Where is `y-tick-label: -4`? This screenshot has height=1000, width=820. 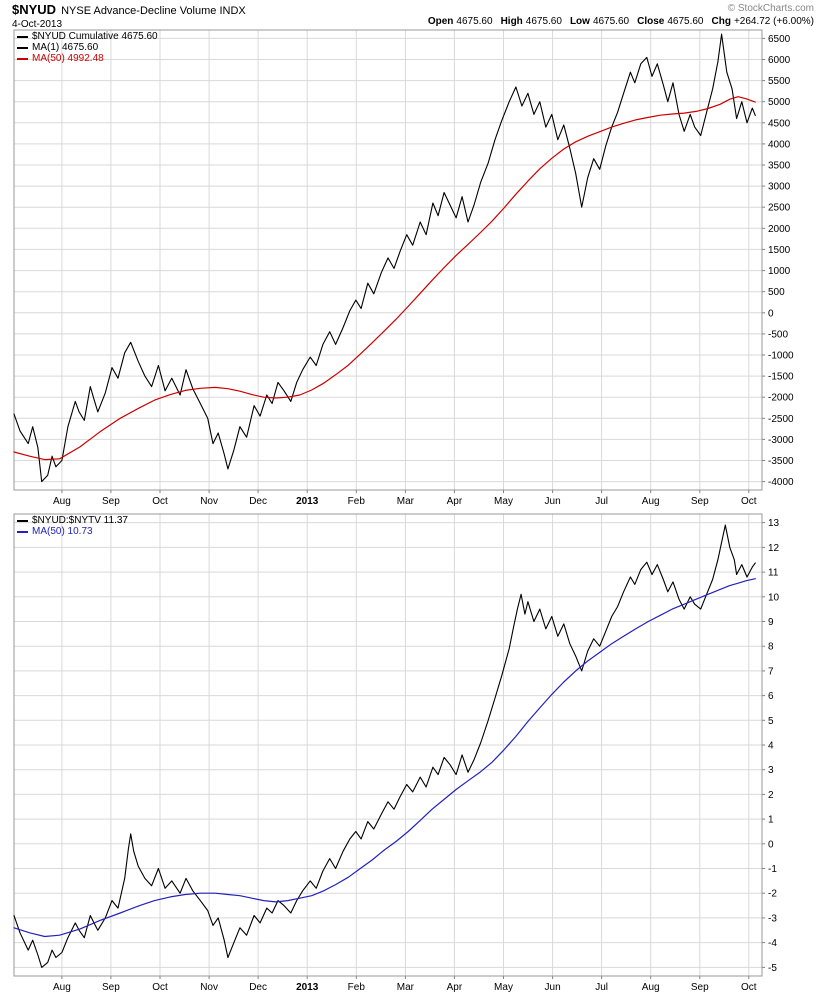 y-tick-label: -4 is located at coordinates (772, 943).